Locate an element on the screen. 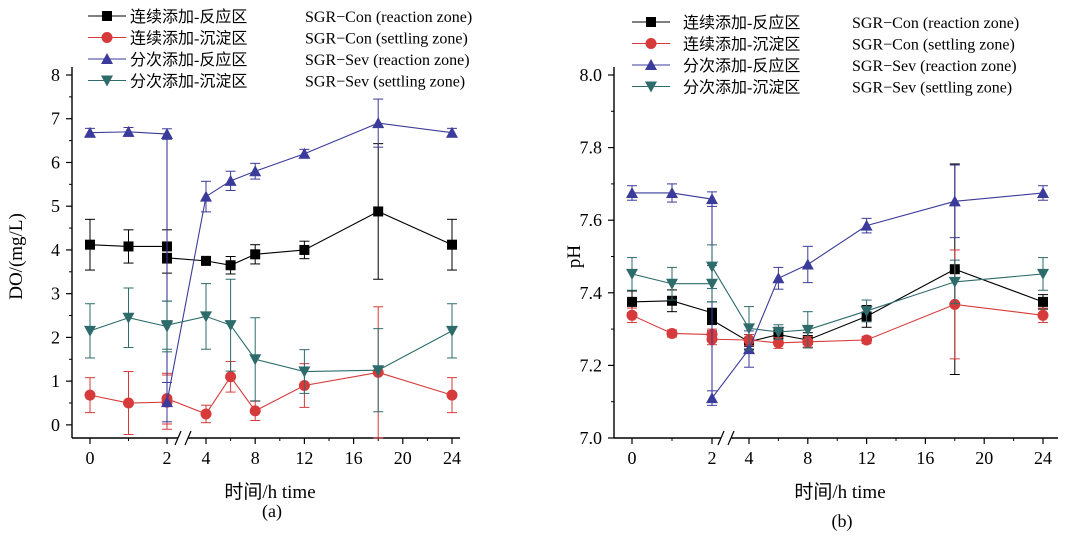  x-tick-label: 24 is located at coordinates (452, 458).